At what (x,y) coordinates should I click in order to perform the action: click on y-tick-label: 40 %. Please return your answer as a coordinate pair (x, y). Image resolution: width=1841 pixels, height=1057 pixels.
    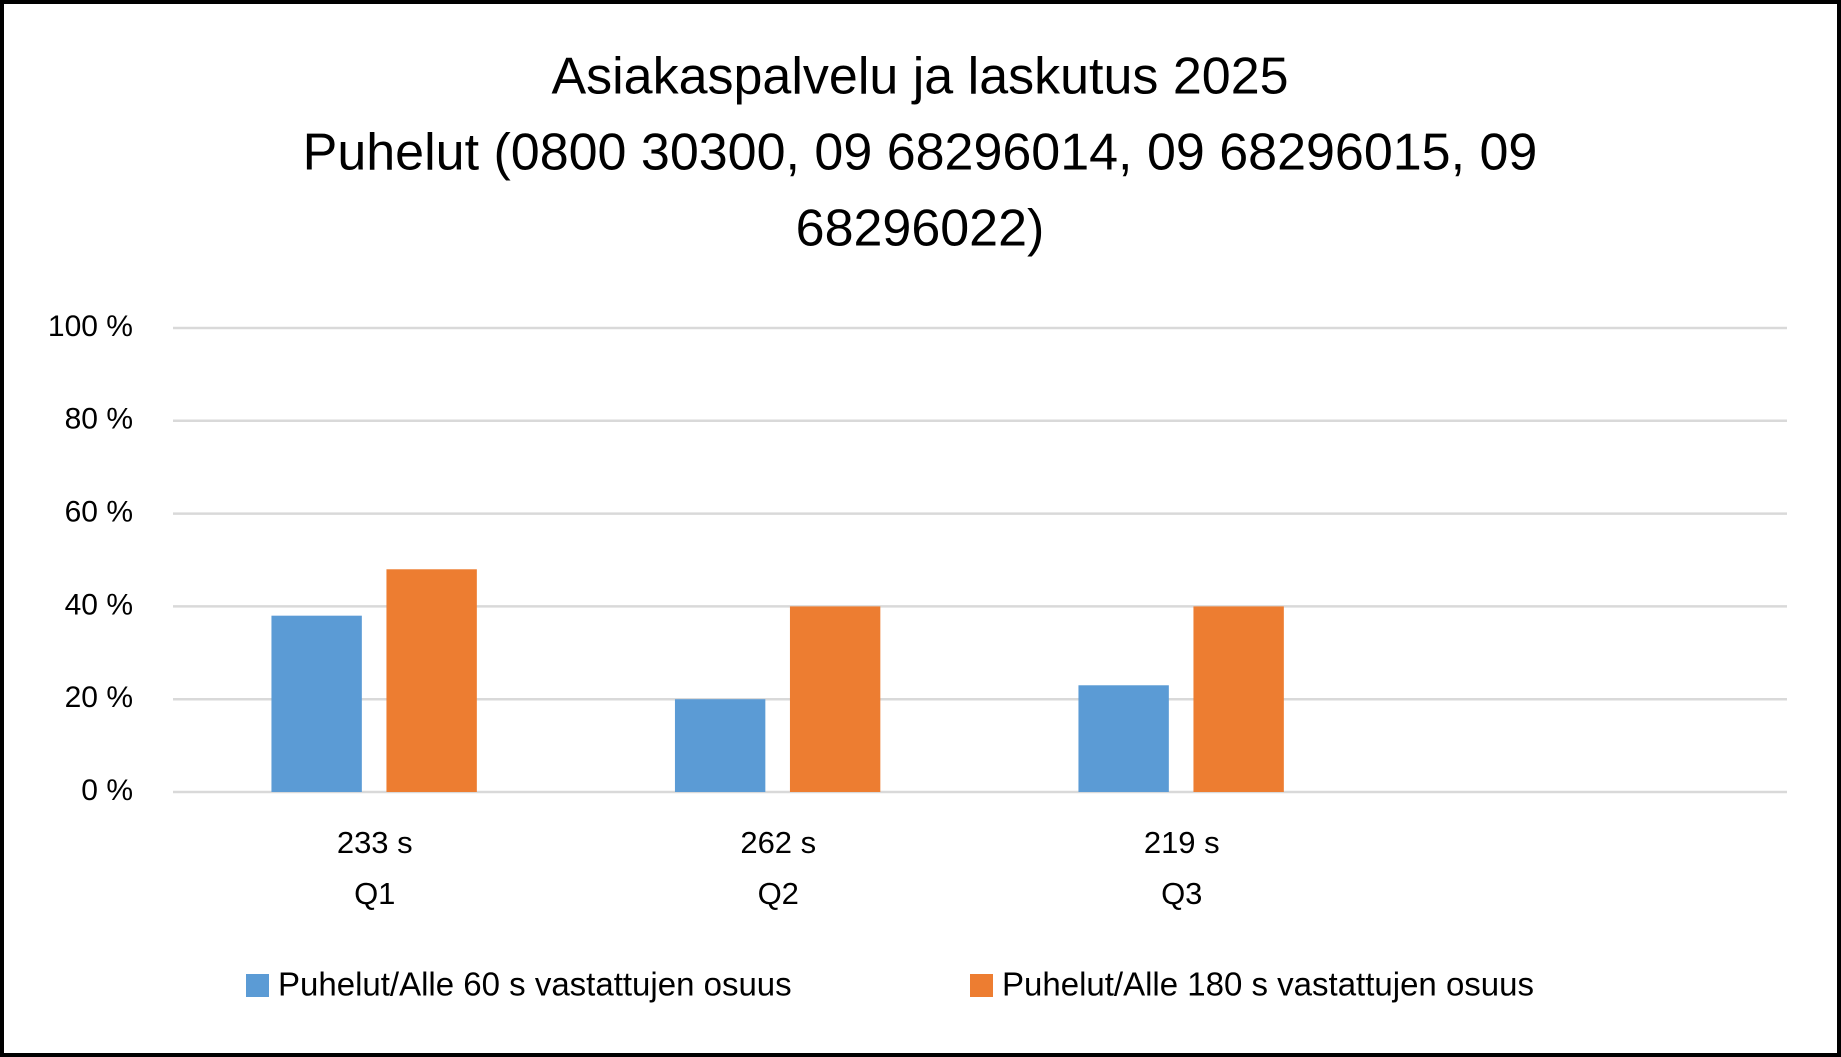
    Looking at the image, I should click on (99, 604).